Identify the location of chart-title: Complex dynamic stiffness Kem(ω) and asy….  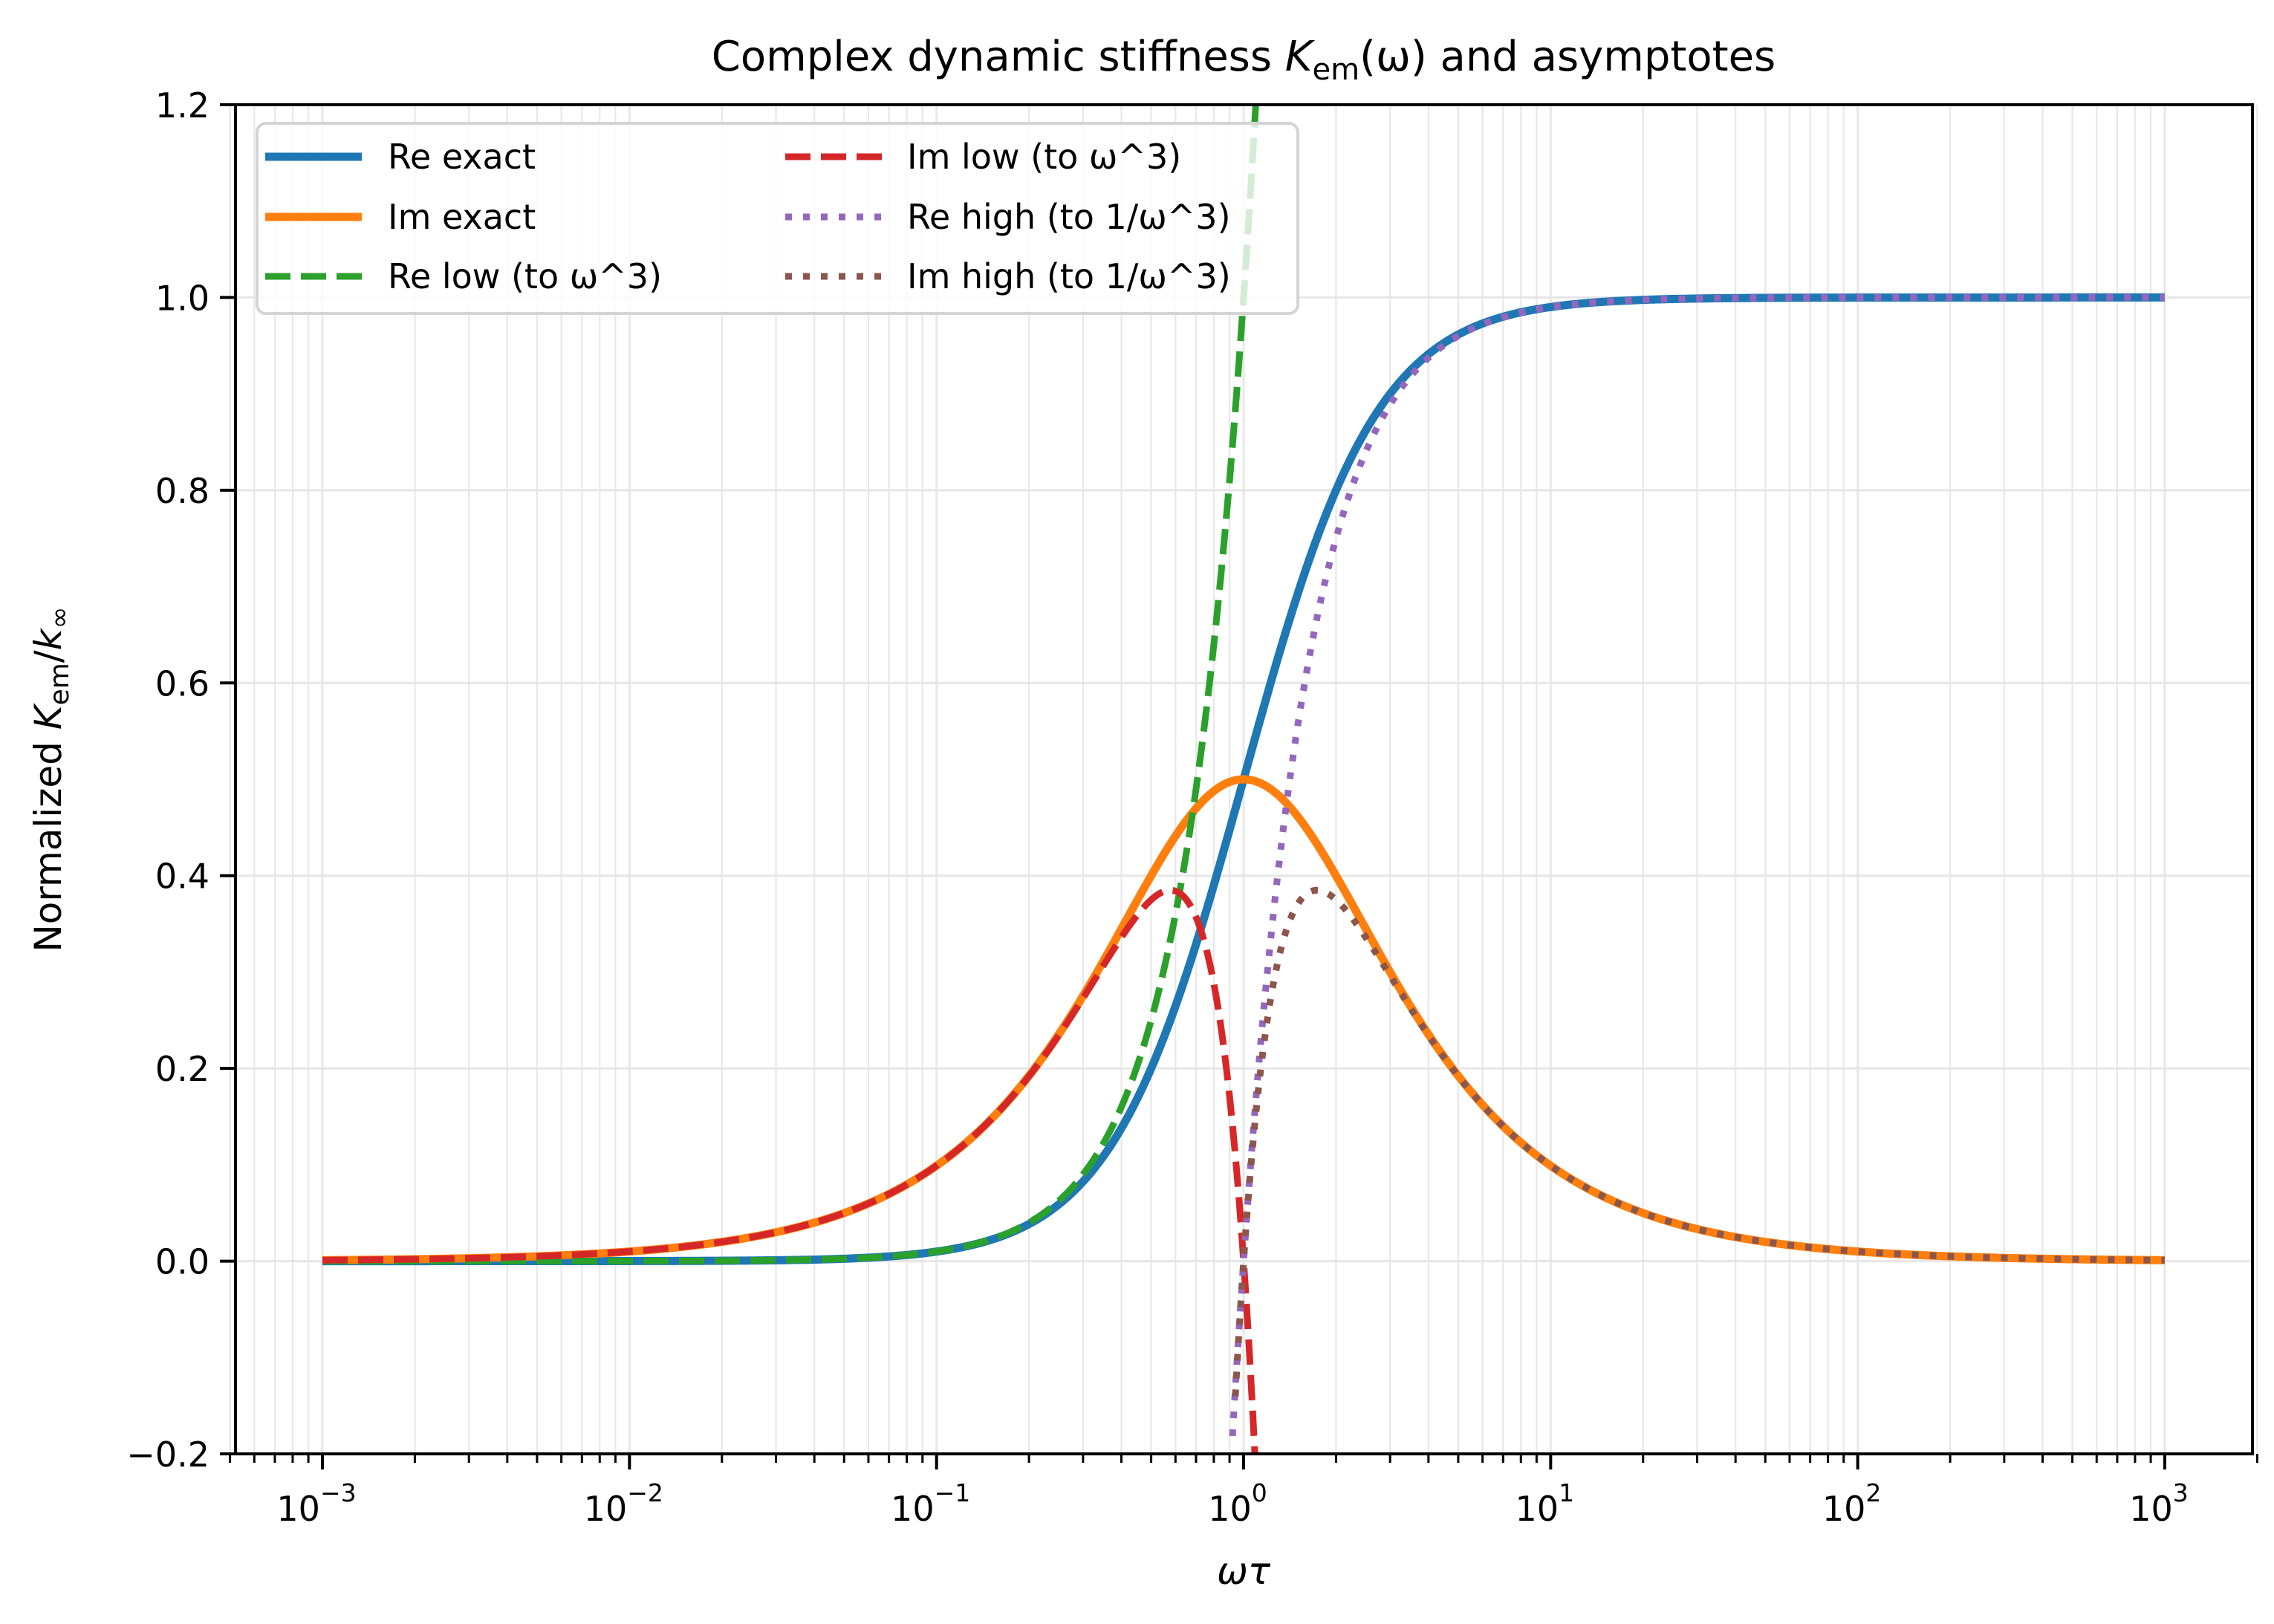
(1244, 60).